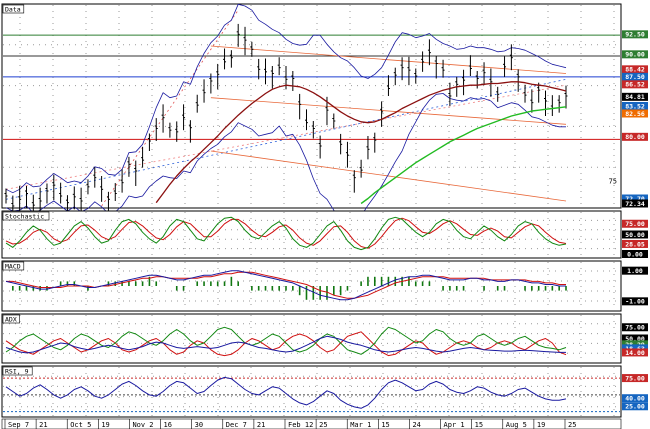 Image resolution: width=650 pixels, height=429 pixels. Describe the element at coordinates (635, 407) in the screenshot. I see `rsi-value-tag-text: 25.00` at that location.